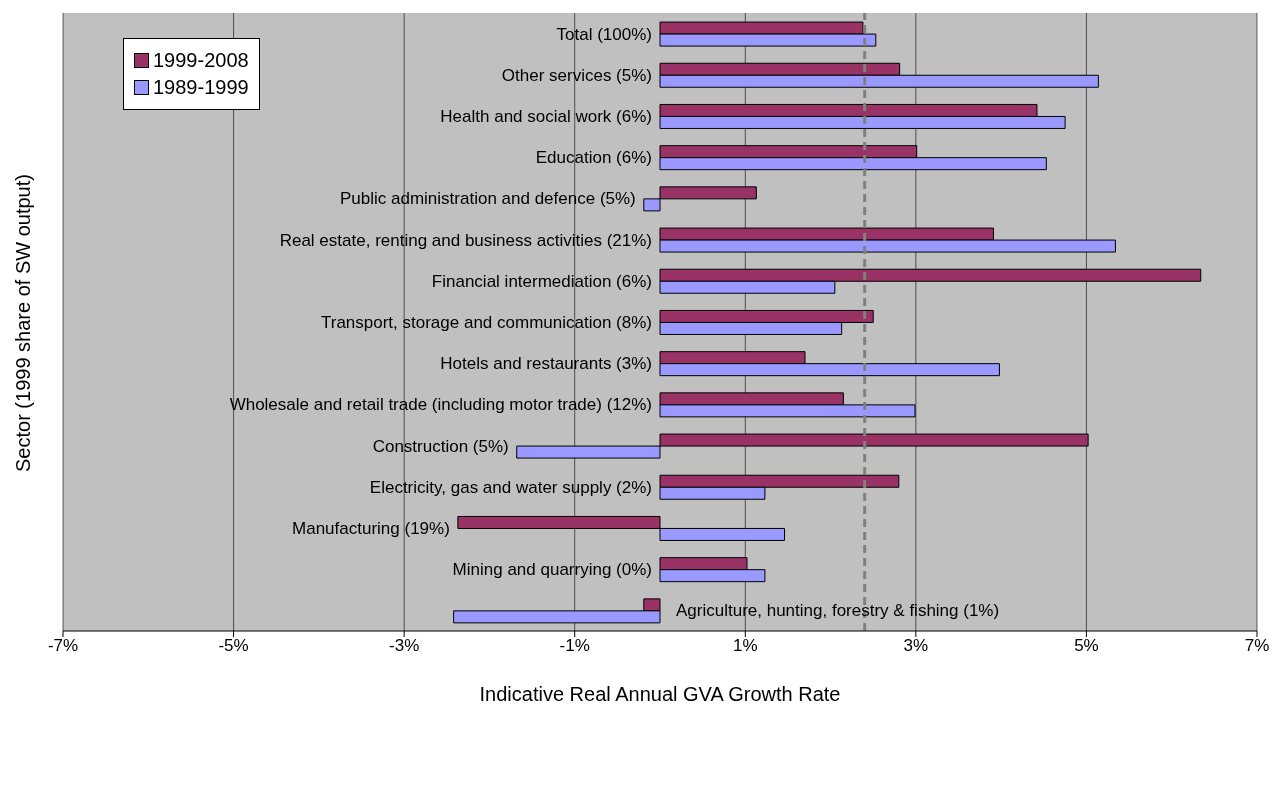 This screenshot has width=1280, height=787. What do you see at coordinates (916, 646) in the screenshot?
I see `x-tick-label: 3%` at bounding box center [916, 646].